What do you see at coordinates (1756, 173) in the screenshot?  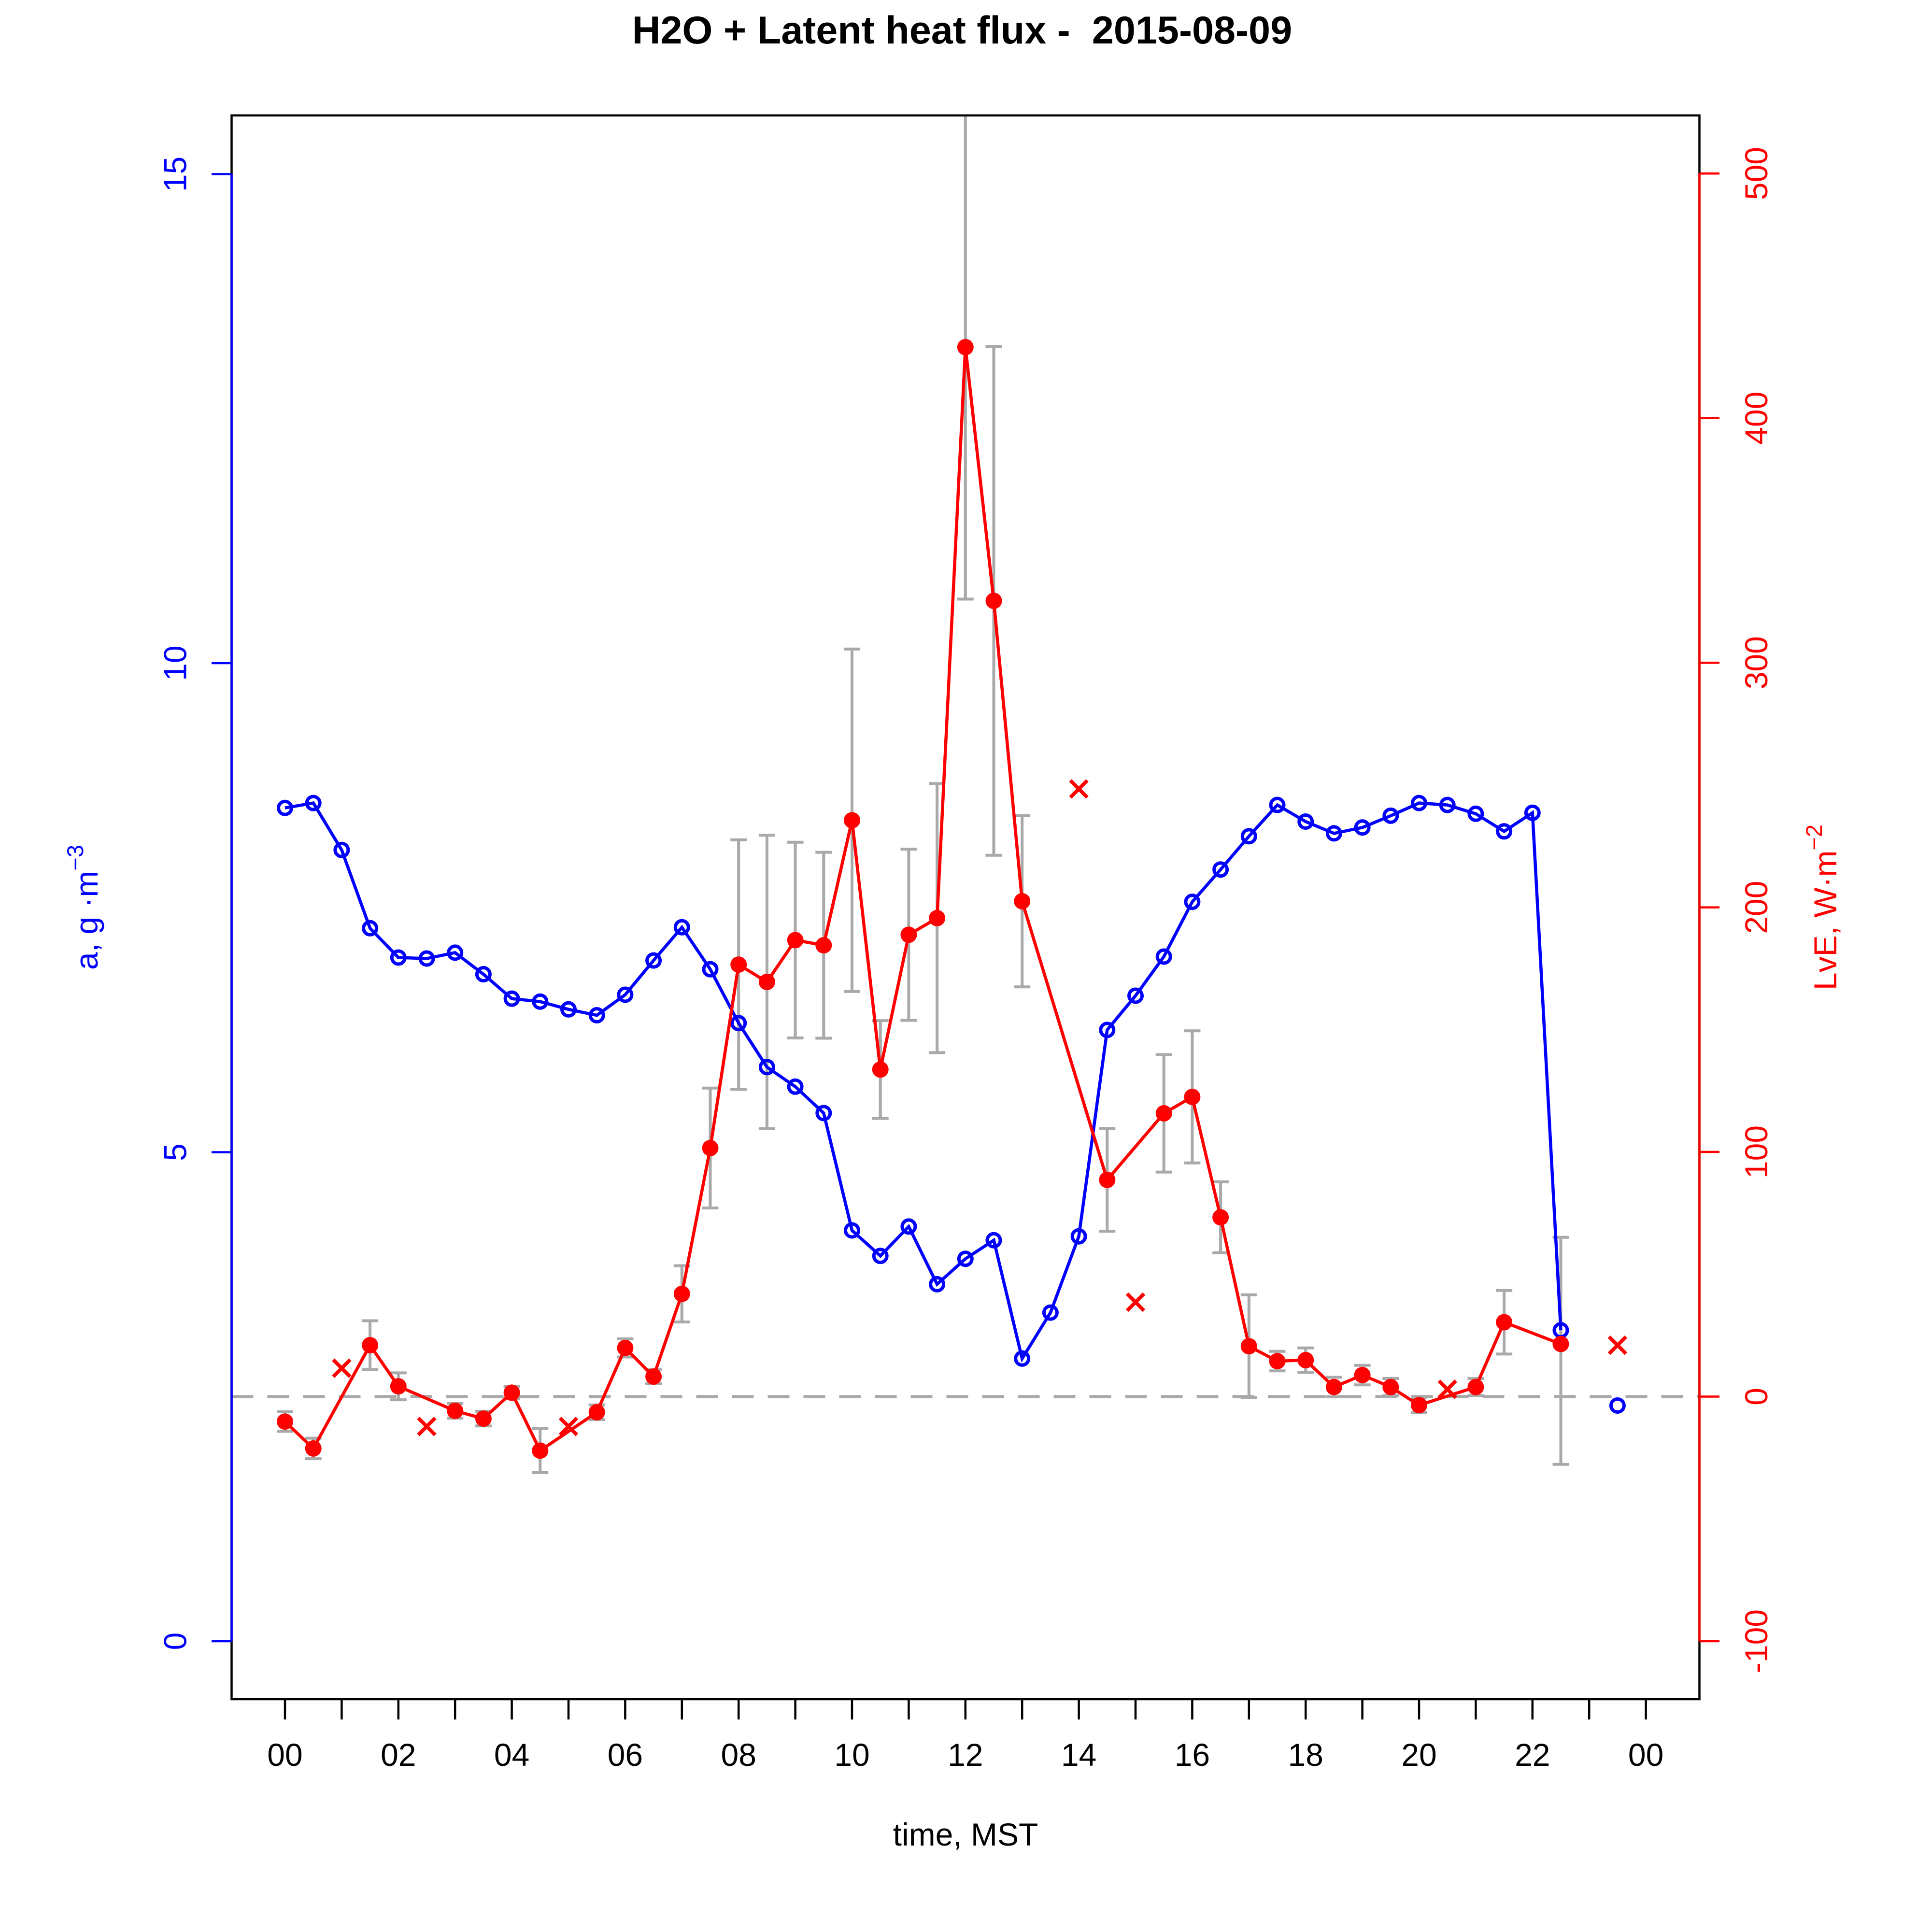 I see `svg-text: 500` at bounding box center [1756, 173].